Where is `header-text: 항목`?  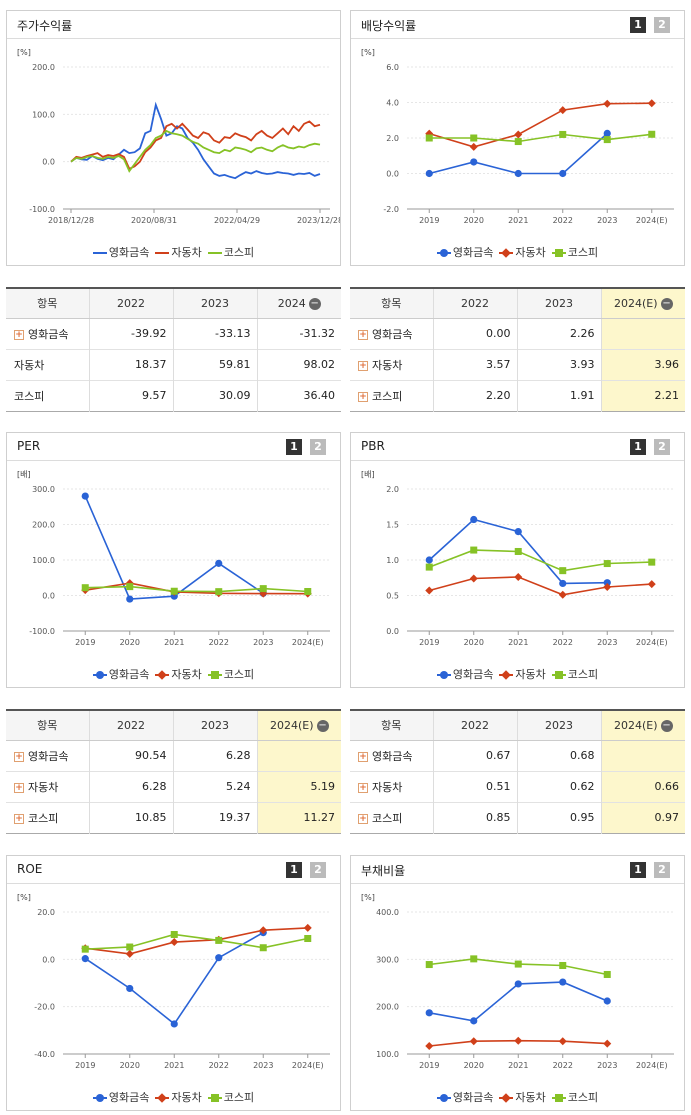
header-text: 항목 is located at coordinates (47, 304).